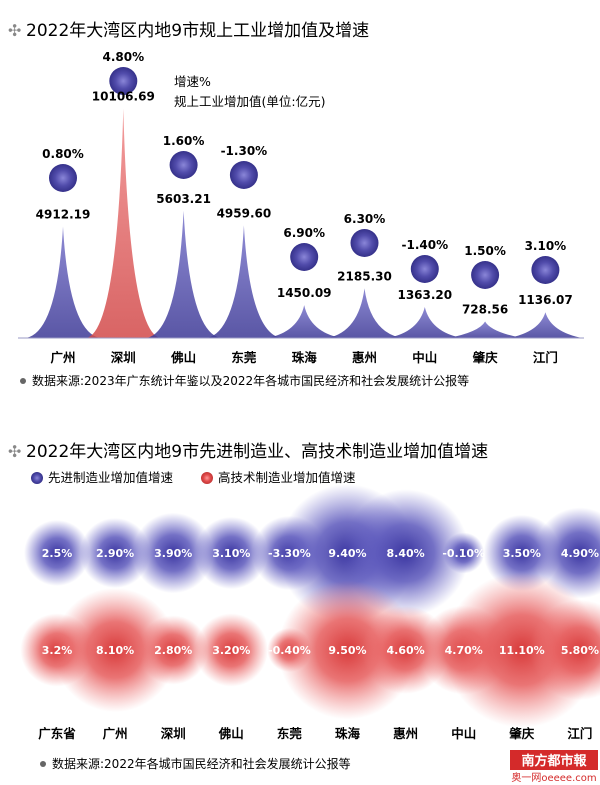  I want to click on legend-hightech: 高技术制造业增加值增速, so click(287, 477).